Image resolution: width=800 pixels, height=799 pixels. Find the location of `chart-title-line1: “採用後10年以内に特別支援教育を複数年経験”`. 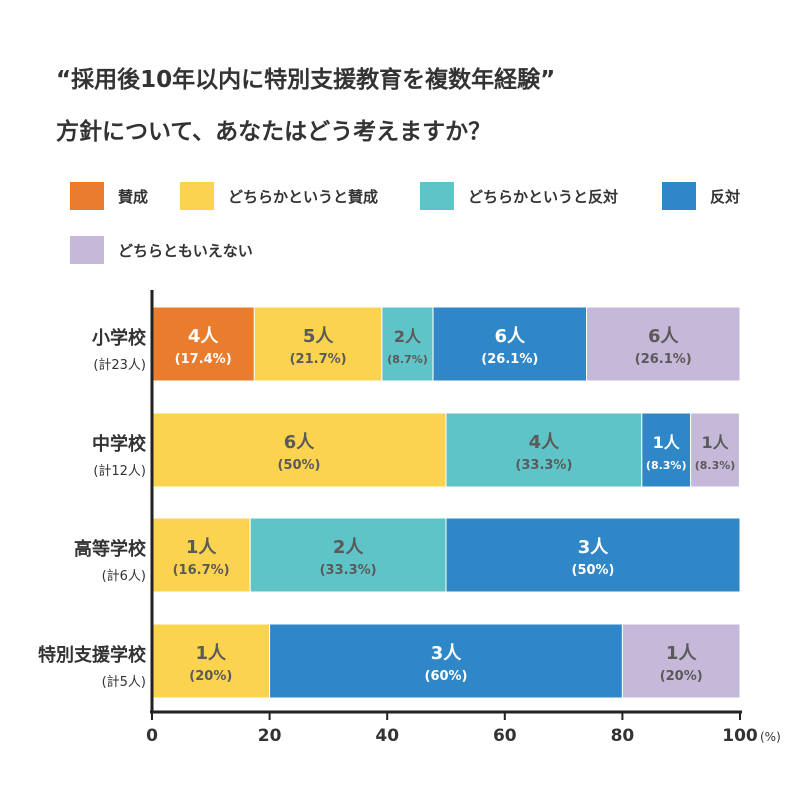

chart-title-line1: “採用後10年以内に特別支援教育を複数年経験” is located at coordinates (306, 80).